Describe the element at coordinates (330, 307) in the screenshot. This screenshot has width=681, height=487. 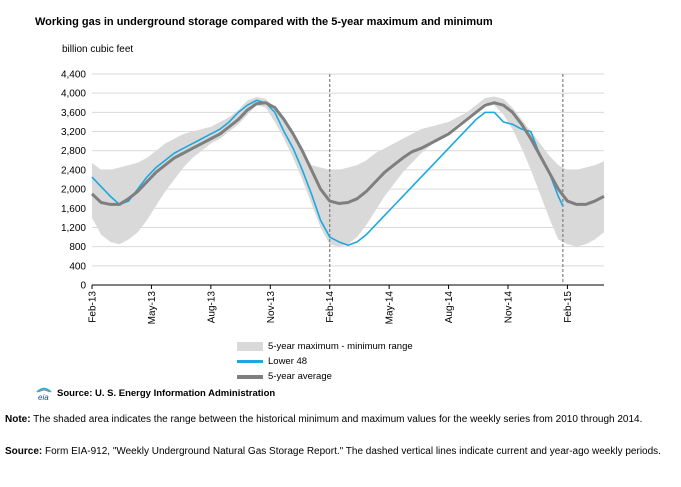
I see `x-tick-label: Feb-14` at that location.